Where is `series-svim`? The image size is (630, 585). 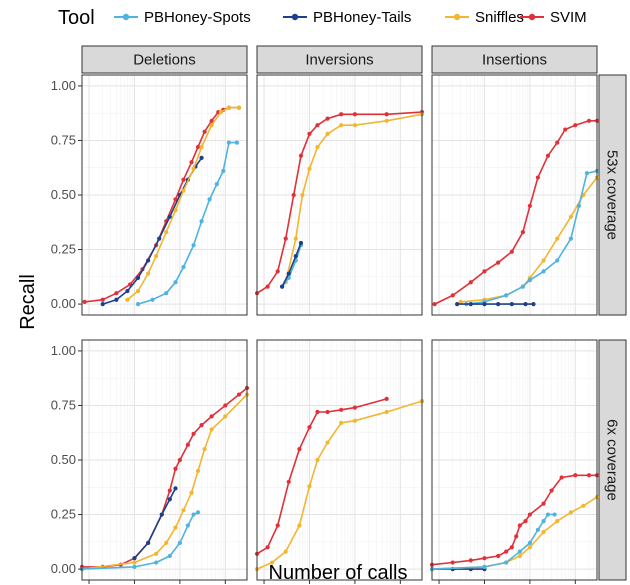 series-svim is located at coordinates (514, 520).